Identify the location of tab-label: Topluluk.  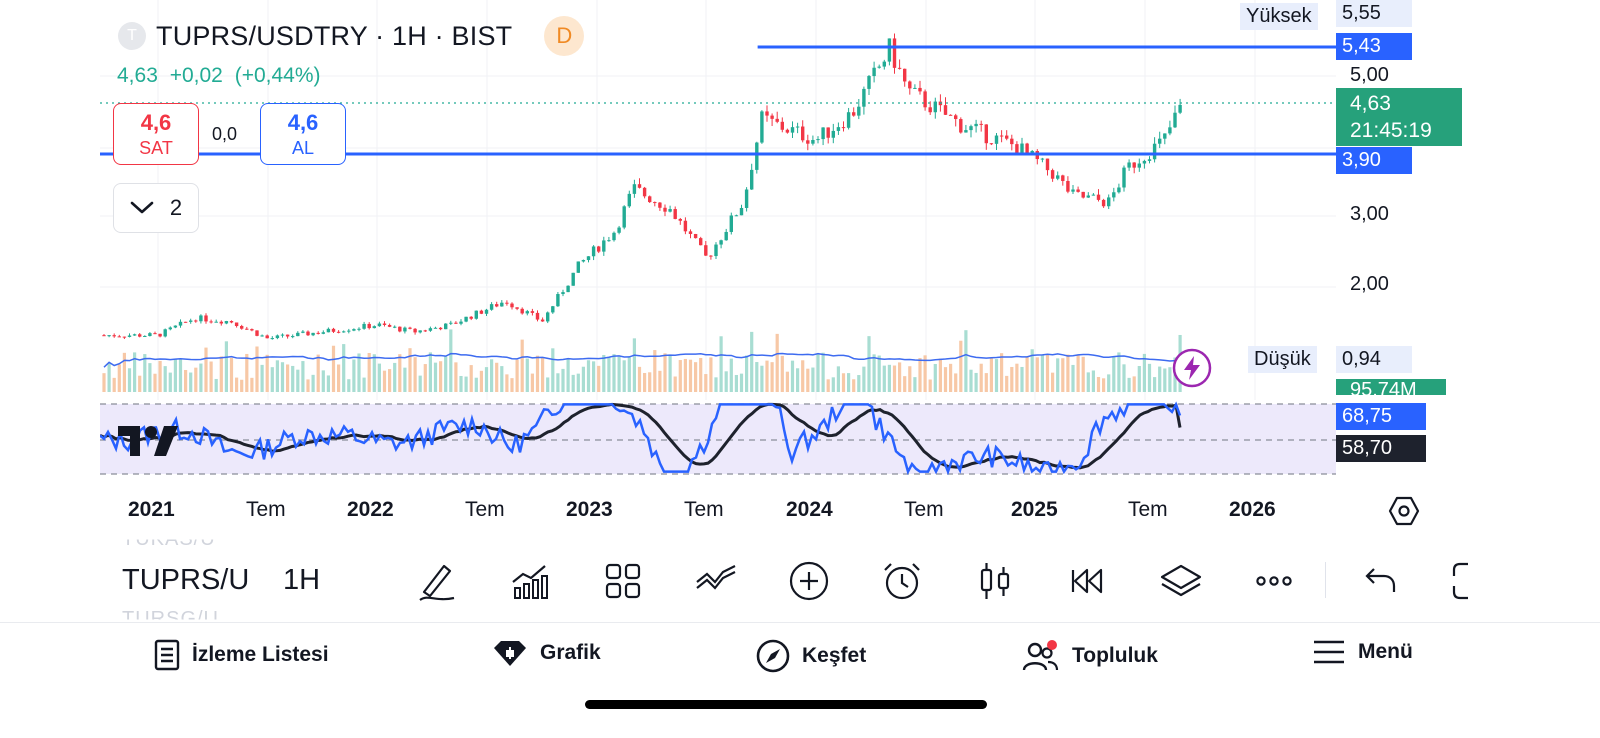
(1115, 655).